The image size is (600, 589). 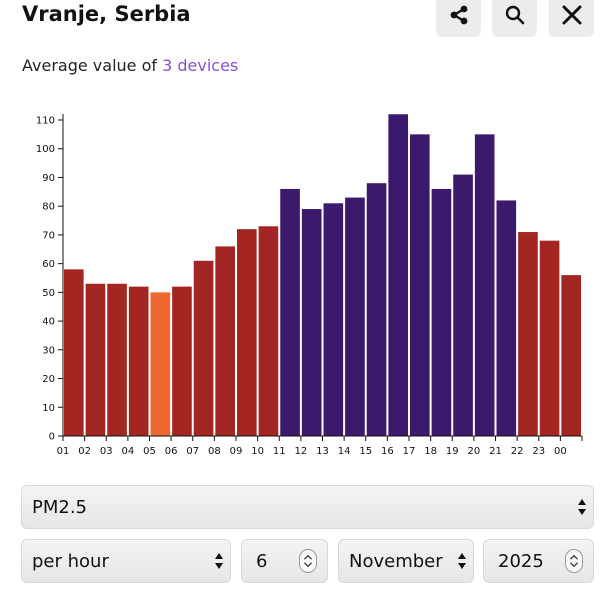 What do you see at coordinates (48, 264) in the screenshot?
I see `y-tick-label: 60` at bounding box center [48, 264].